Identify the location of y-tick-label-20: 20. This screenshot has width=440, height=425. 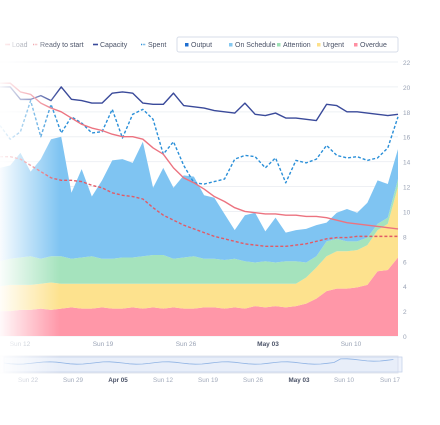
(407, 88).